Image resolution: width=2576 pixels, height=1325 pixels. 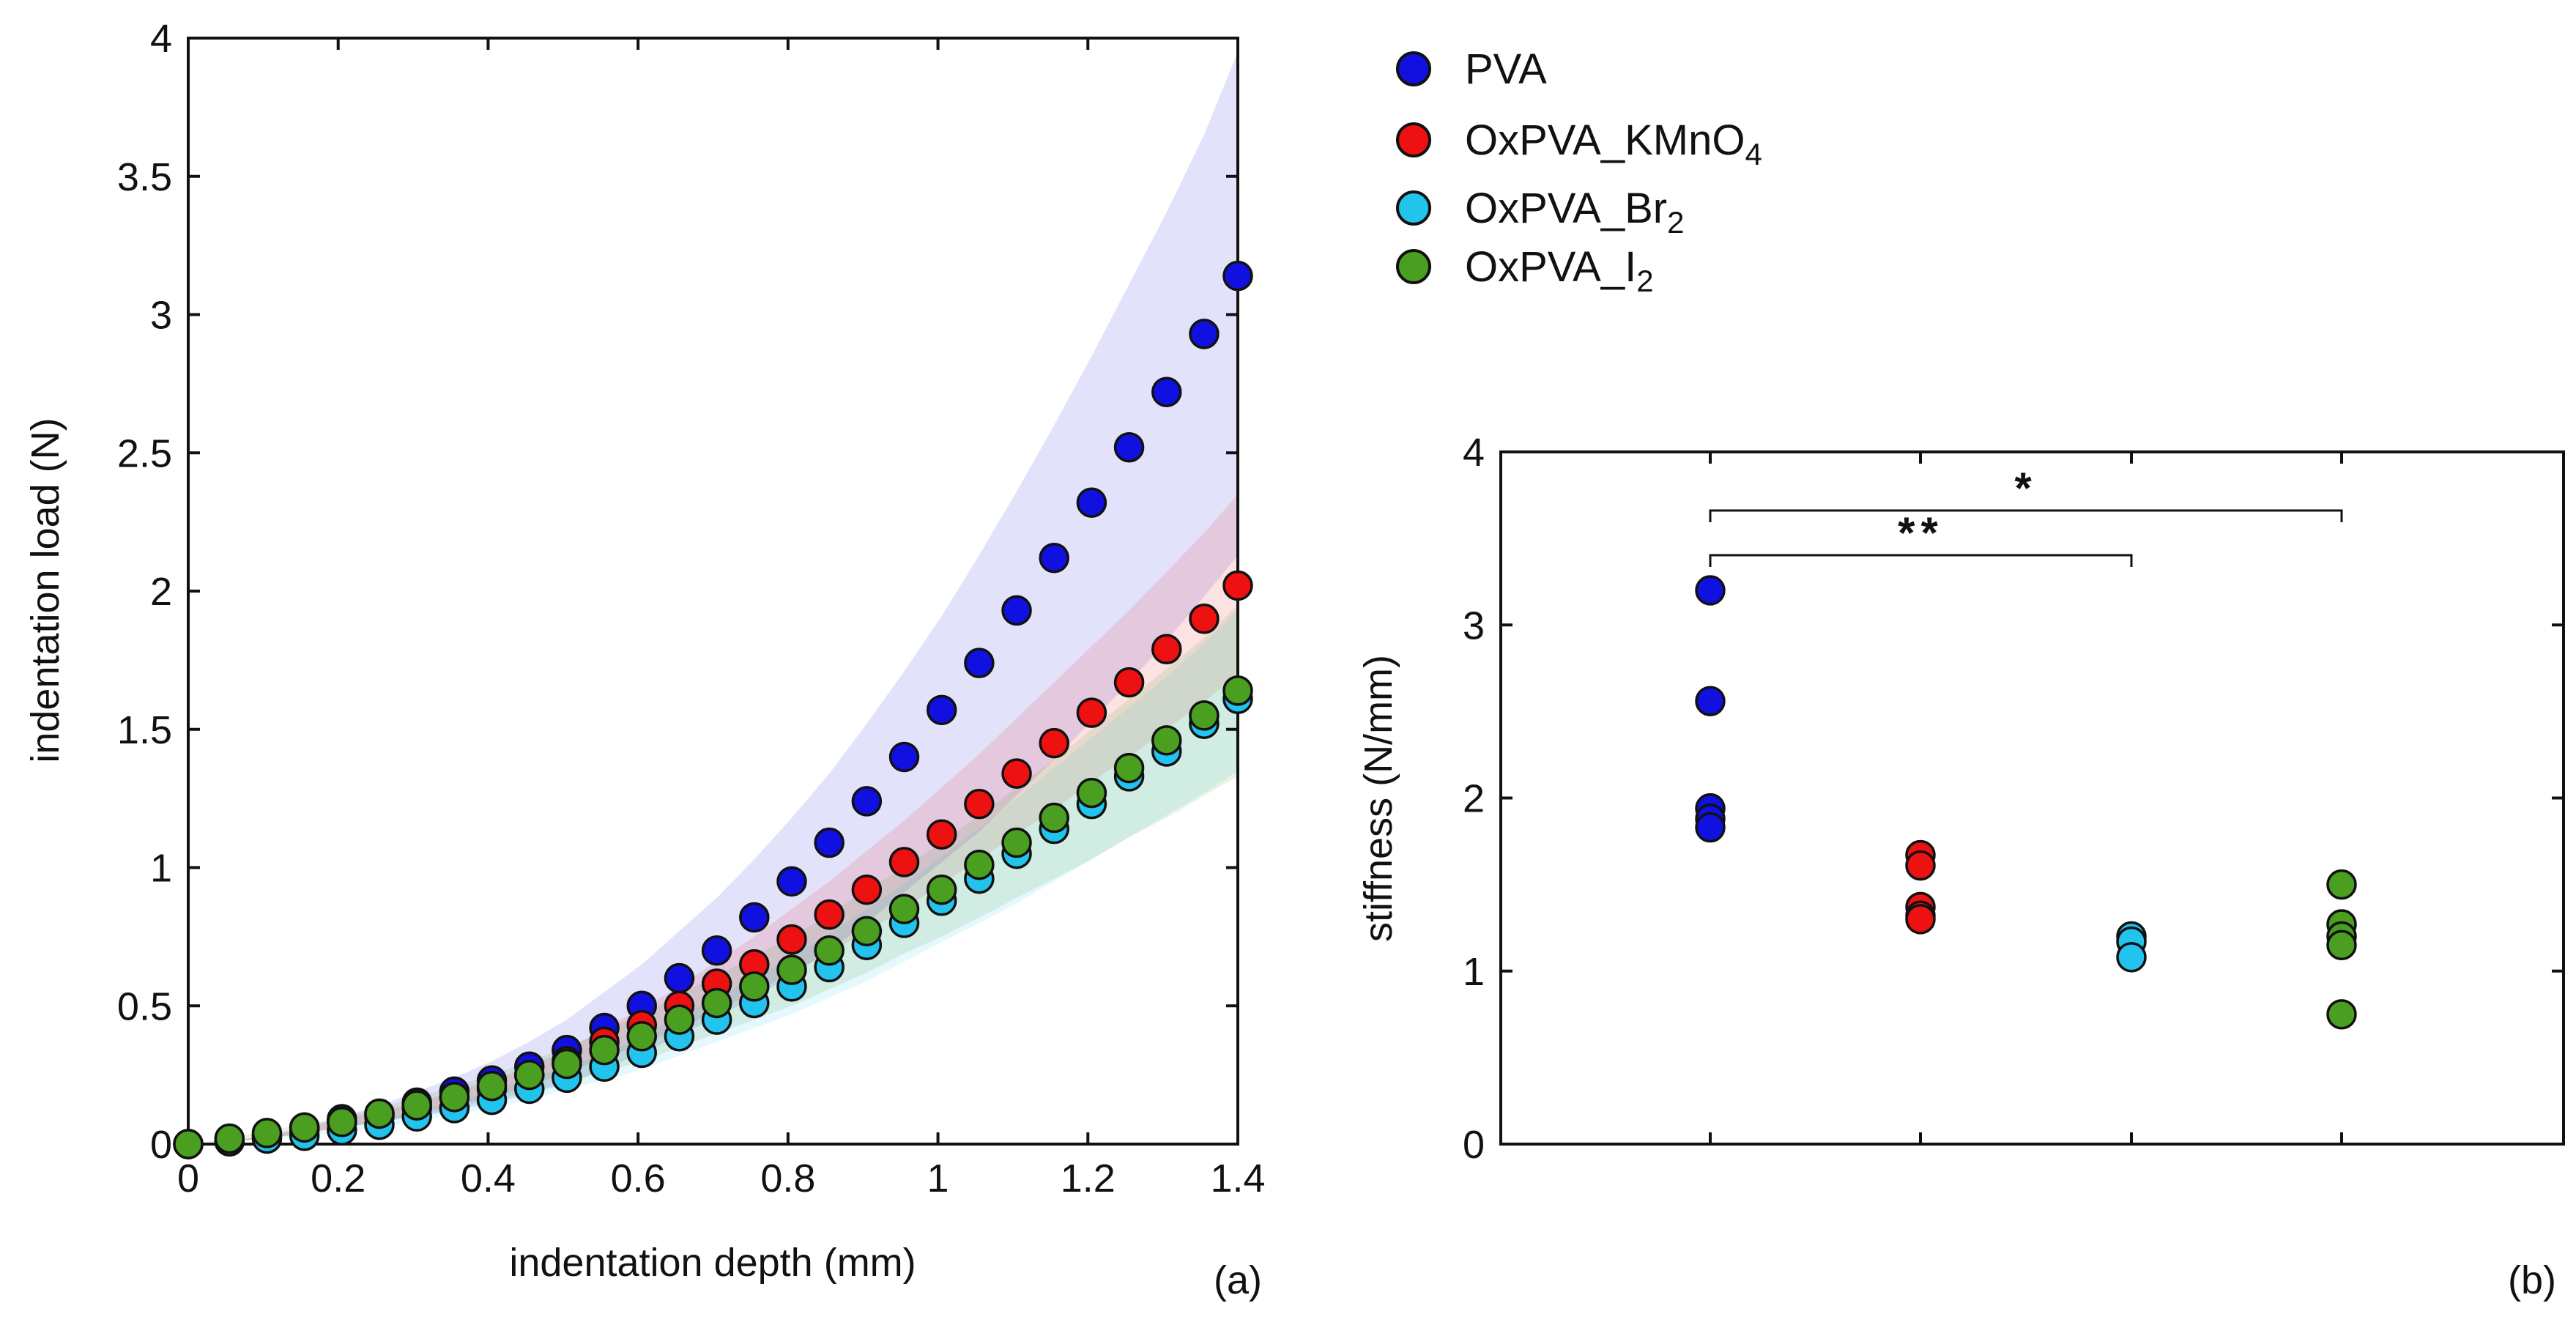 What do you see at coordinates (1559, 271) in the screenshot?
I see `legend-label-oxpva-i2: OxPVA_I2` at bounding box center [1559, 271].